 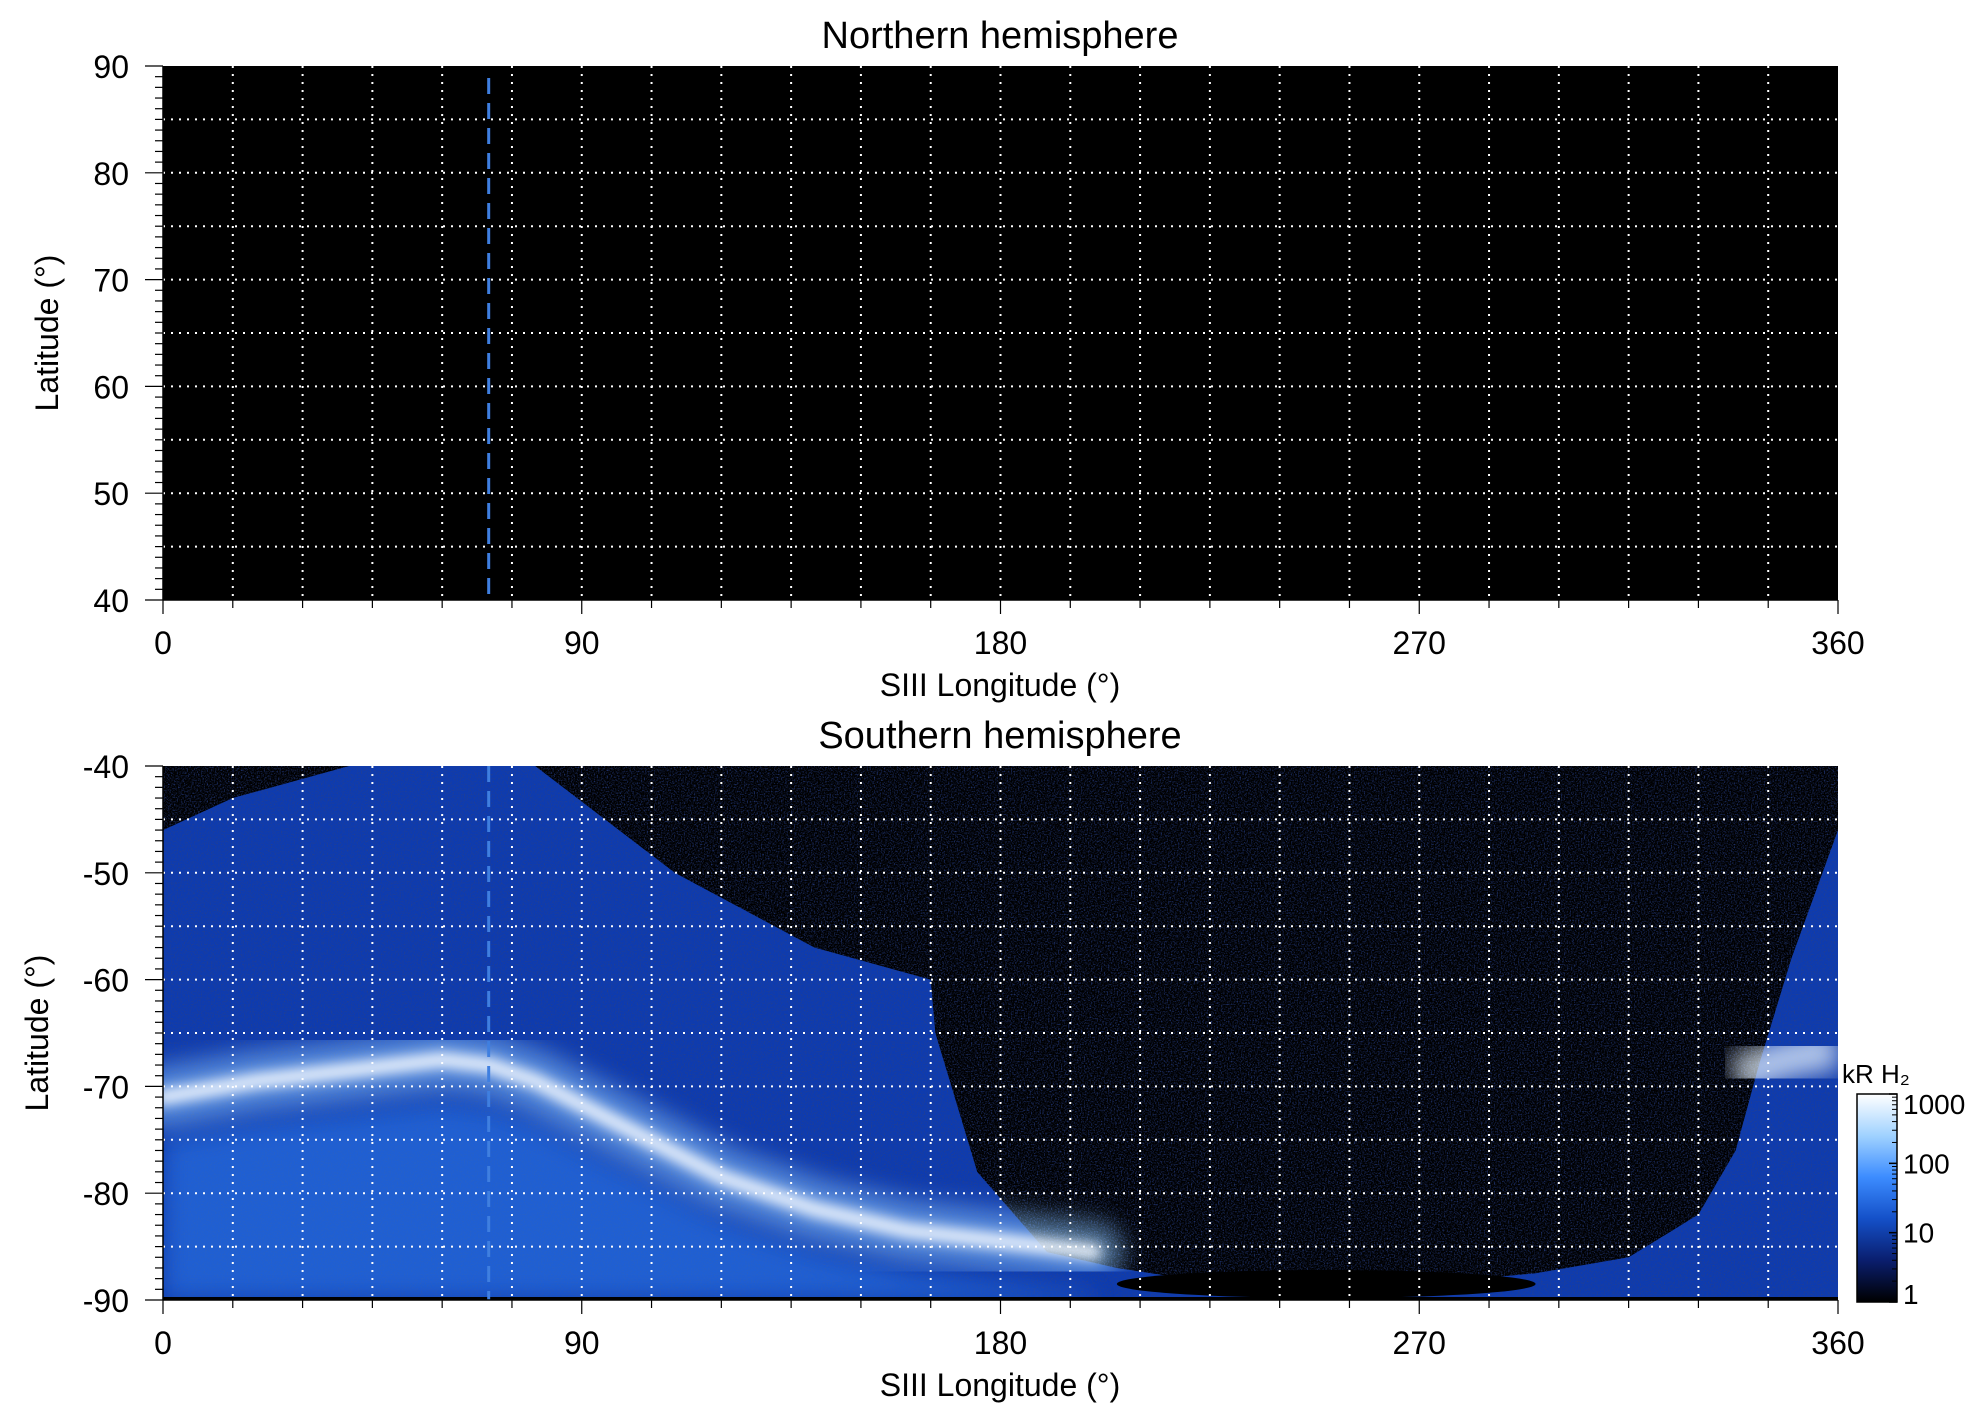 I want to click on south-x-axis: 0 90 180 270 360, so click(x=1009, y=1330).